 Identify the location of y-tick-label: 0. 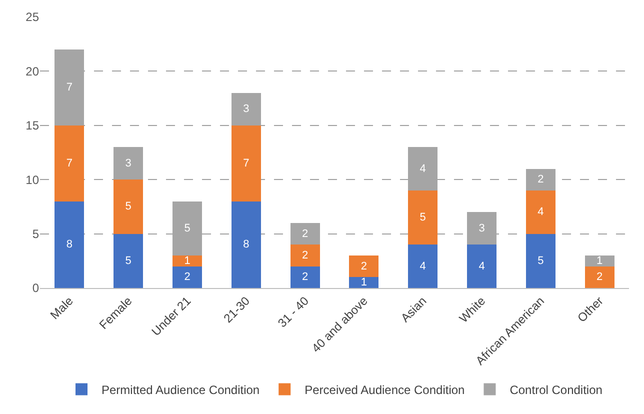
(36, 288).